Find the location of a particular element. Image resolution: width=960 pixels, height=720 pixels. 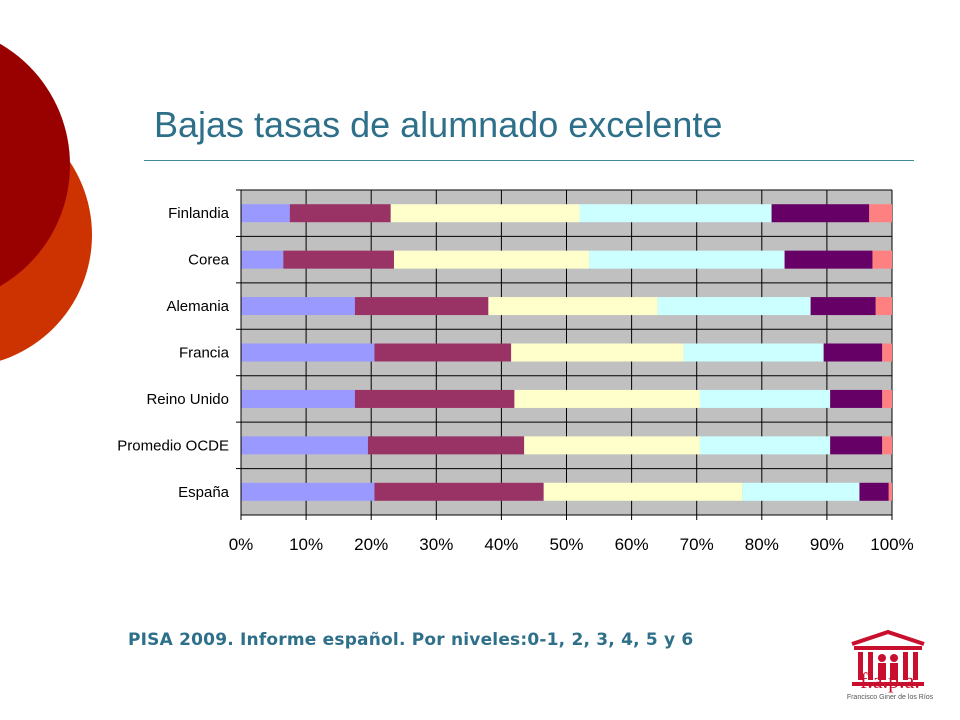

x-tick-label: 40% is located at coordinates (501, 544).